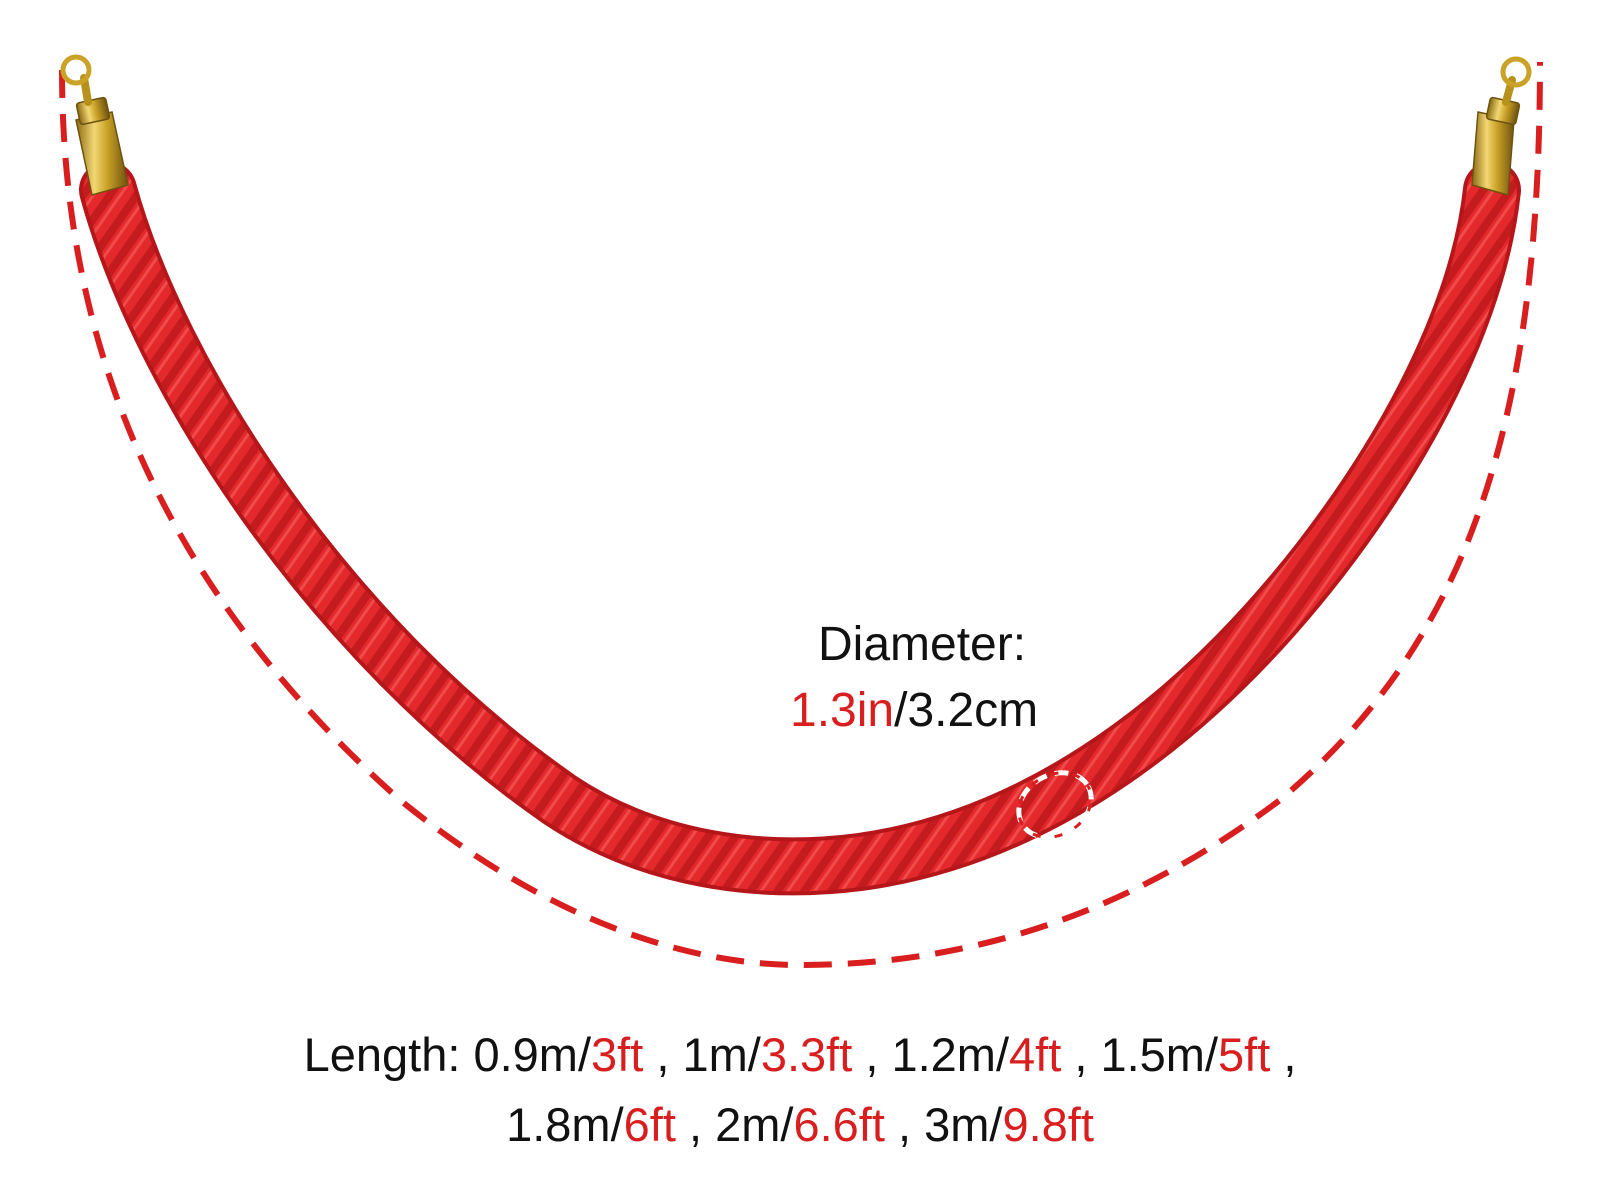 The width and height of the screenshot is (1600, 1195). Describe the element at coordinates (565, 1124) in the screenshot. I see `length-option: 1.8m/` at that location.